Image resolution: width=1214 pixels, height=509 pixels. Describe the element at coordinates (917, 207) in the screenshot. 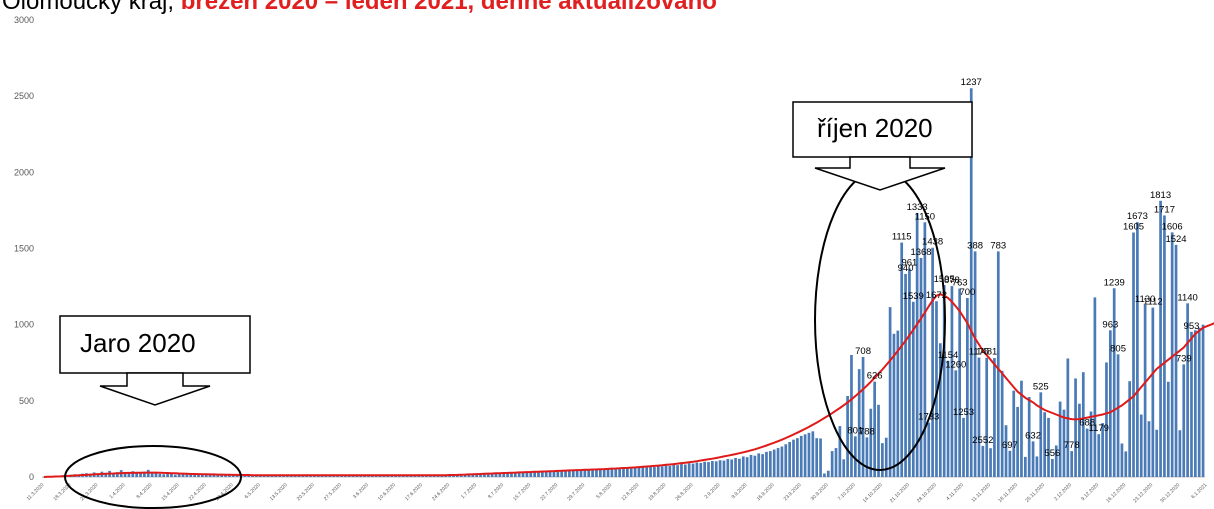

I see `data-label: 1333` at that location.